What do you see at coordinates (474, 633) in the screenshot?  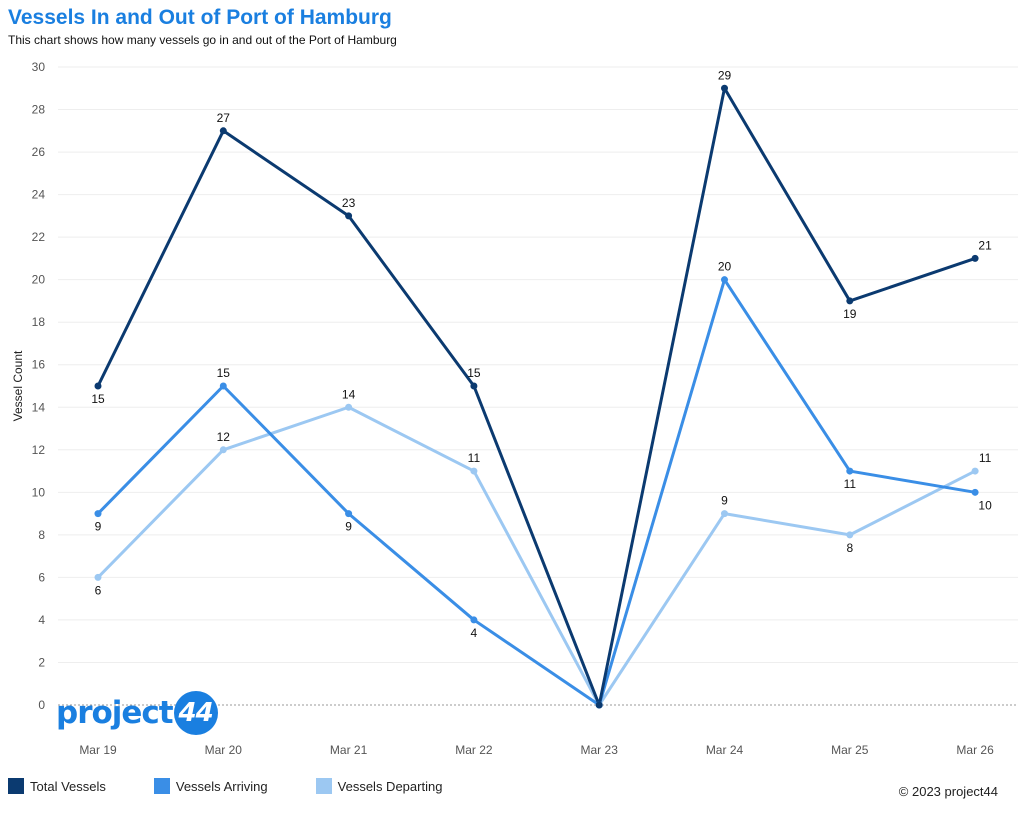 I see `data-label: 4` at bounding box center [474, 633].